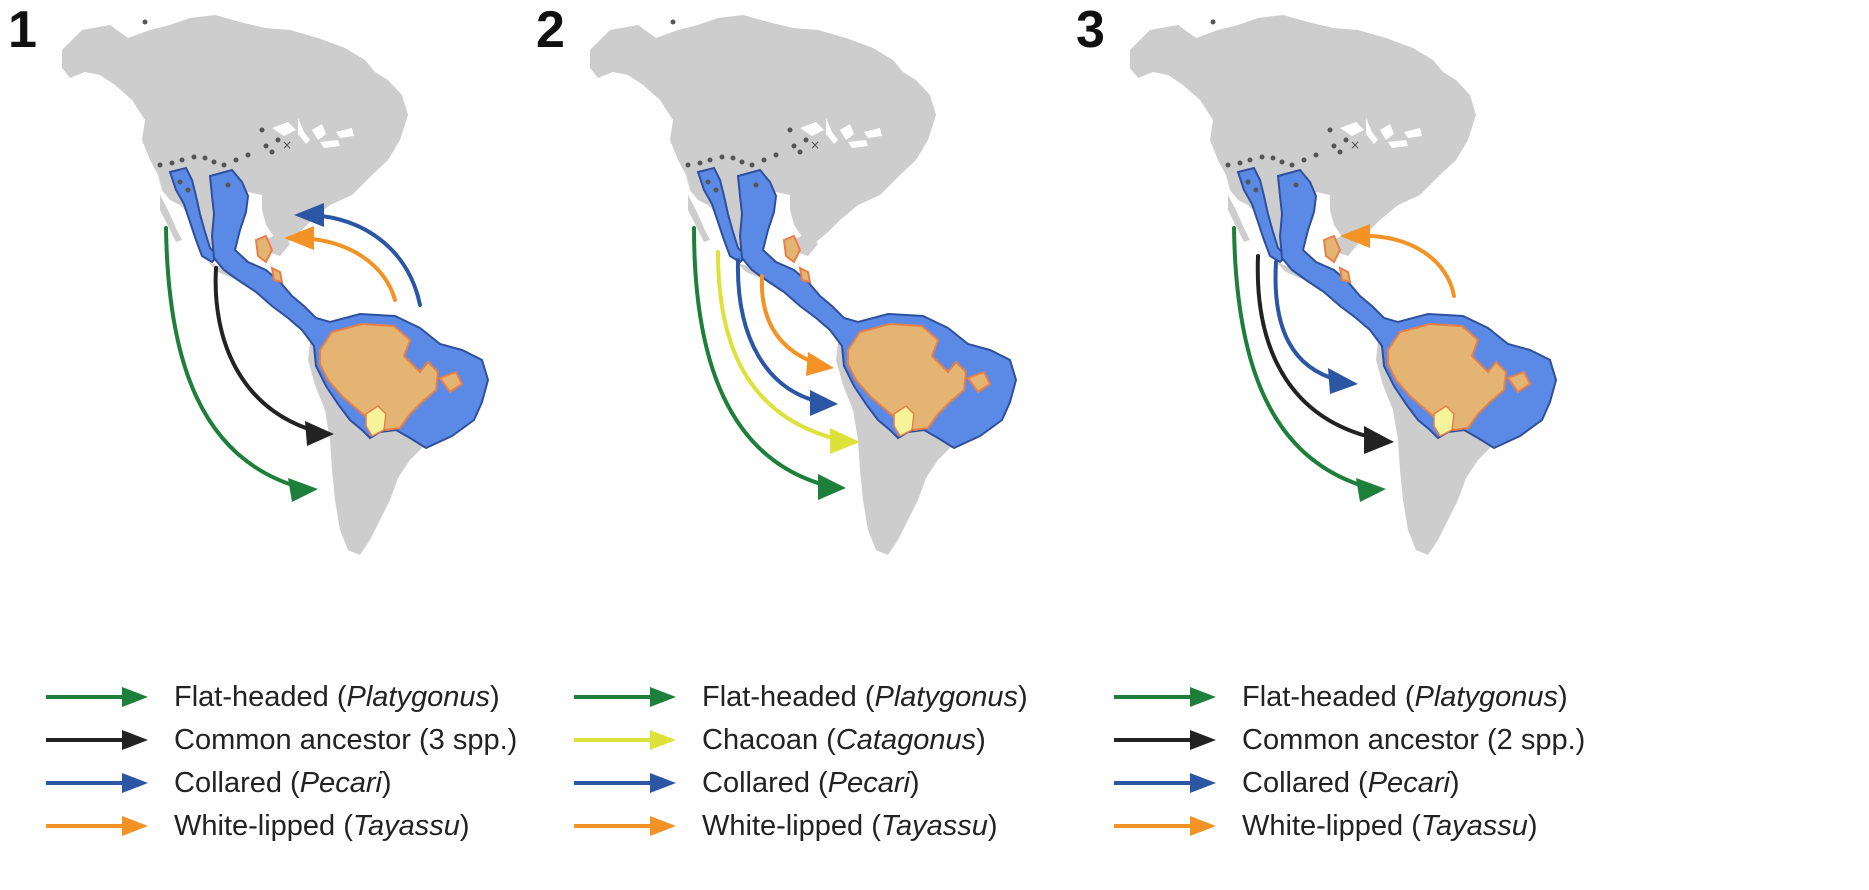 This screenshot has height=890, width=1869. I want to click on legend-item-chacoan: Chacoan (Catagonus), so click(780, 740).